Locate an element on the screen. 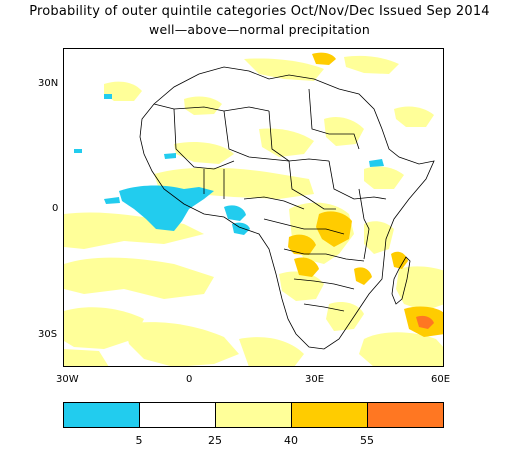  lon-label-30w: 30W is located at coordinates (67, 379).